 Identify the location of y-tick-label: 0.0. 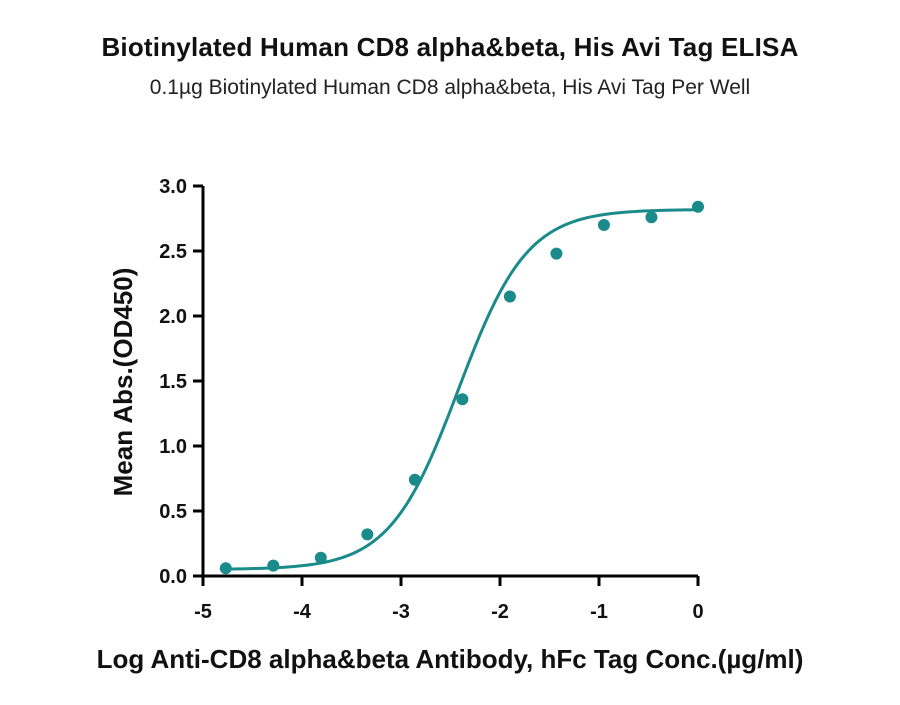
(173, 577).